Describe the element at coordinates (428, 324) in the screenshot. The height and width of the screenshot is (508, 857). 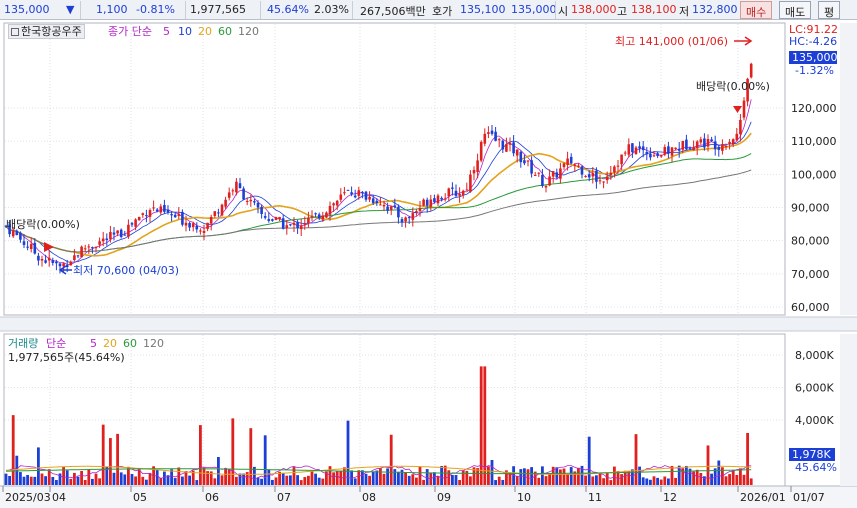
I see `panel-splitter` at that location.